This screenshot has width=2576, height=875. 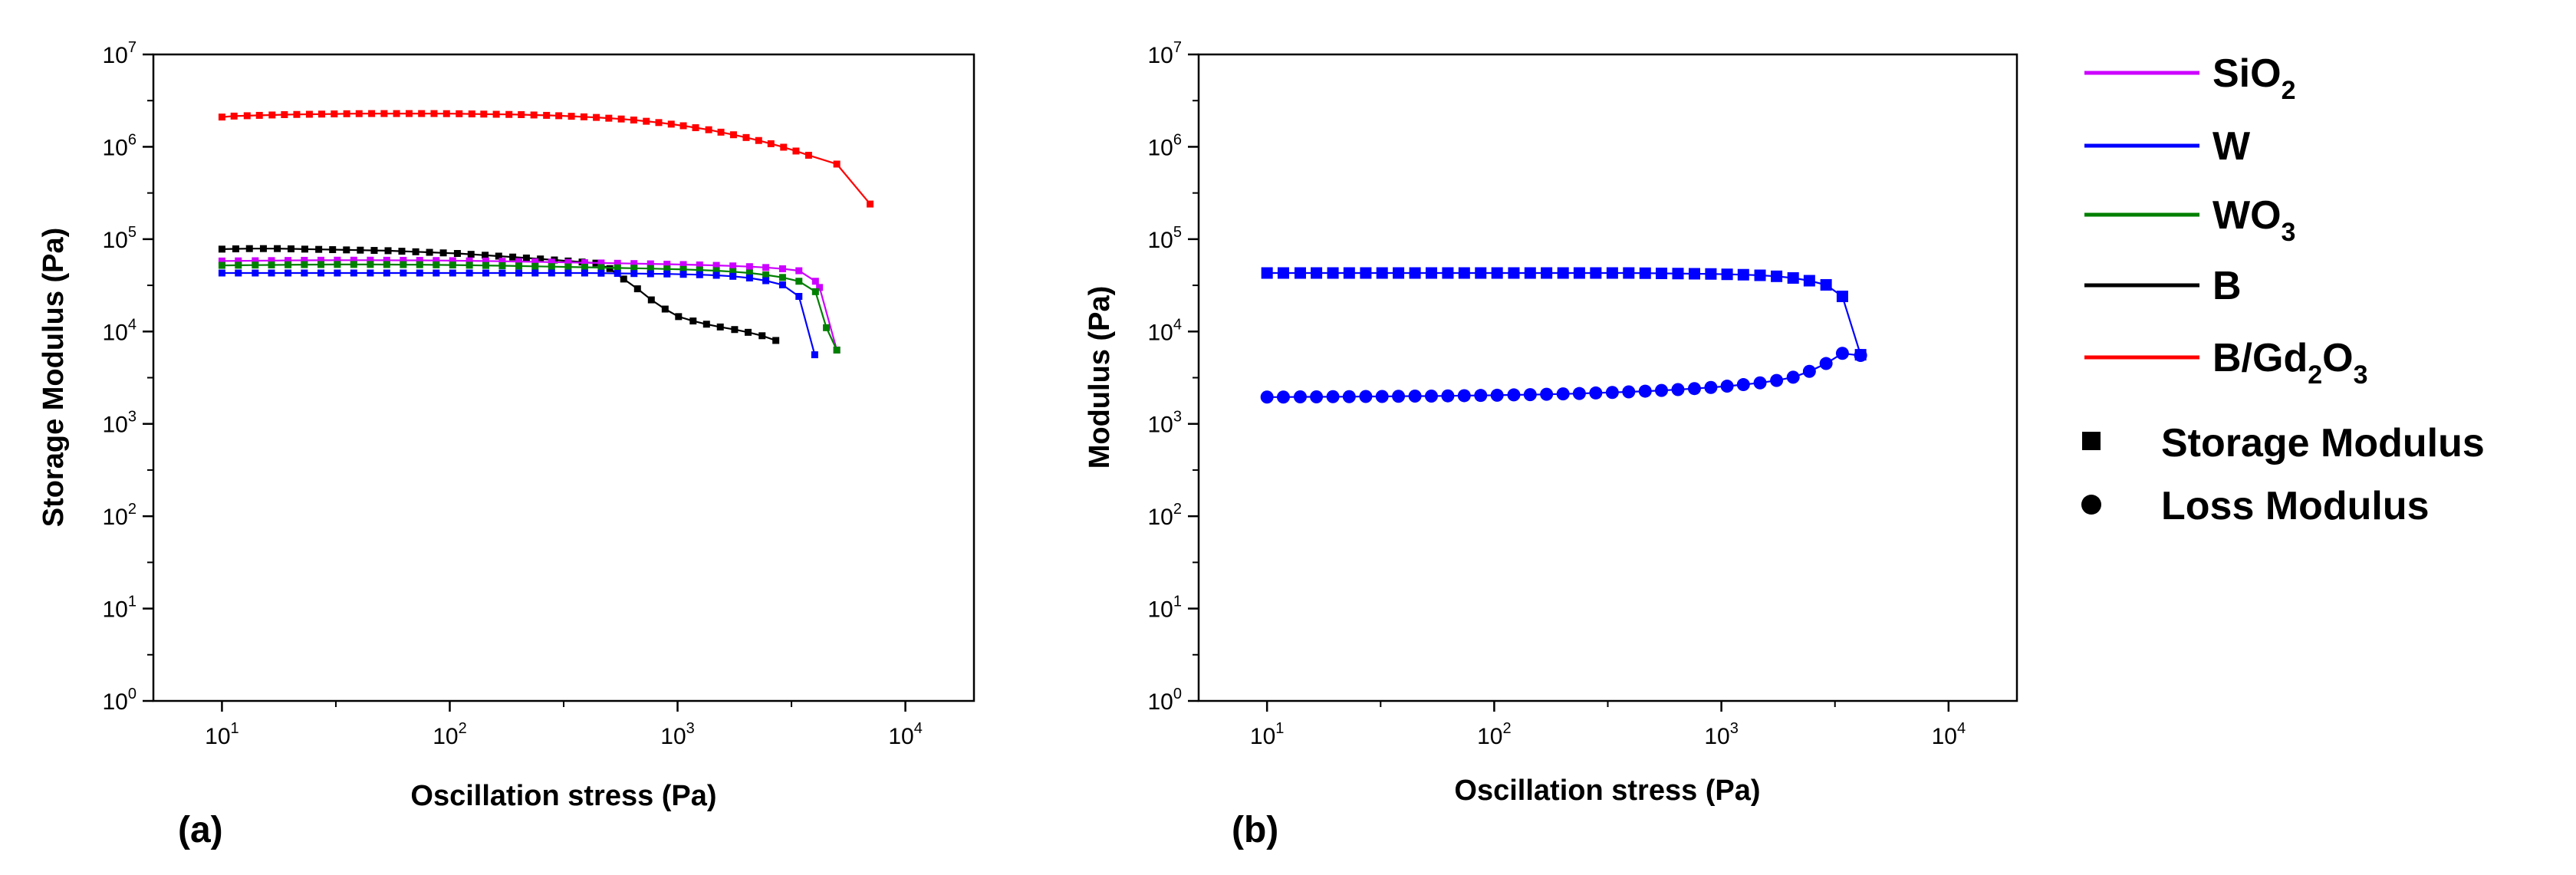 What do you see at coordinates (1165, 700) in the screenshot?
I see `panel-b-ytick-label-0: 100` at bounding box center [1165, 700].